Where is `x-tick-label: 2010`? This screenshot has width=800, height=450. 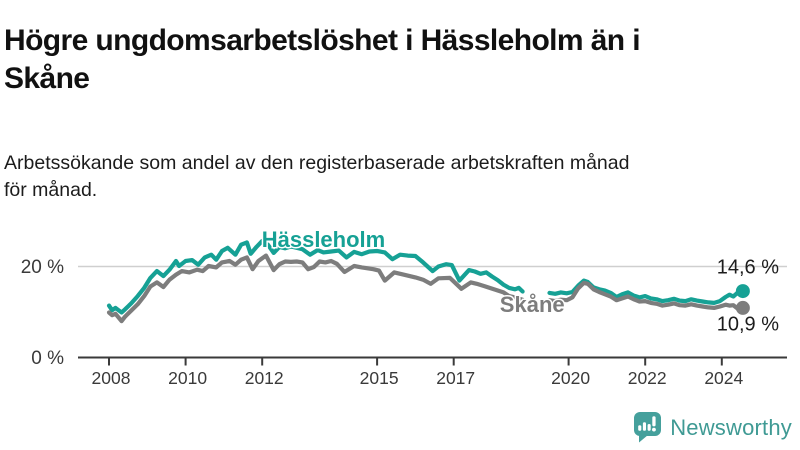 x-tick-label: 2010 is located at coordinates (187, 378).